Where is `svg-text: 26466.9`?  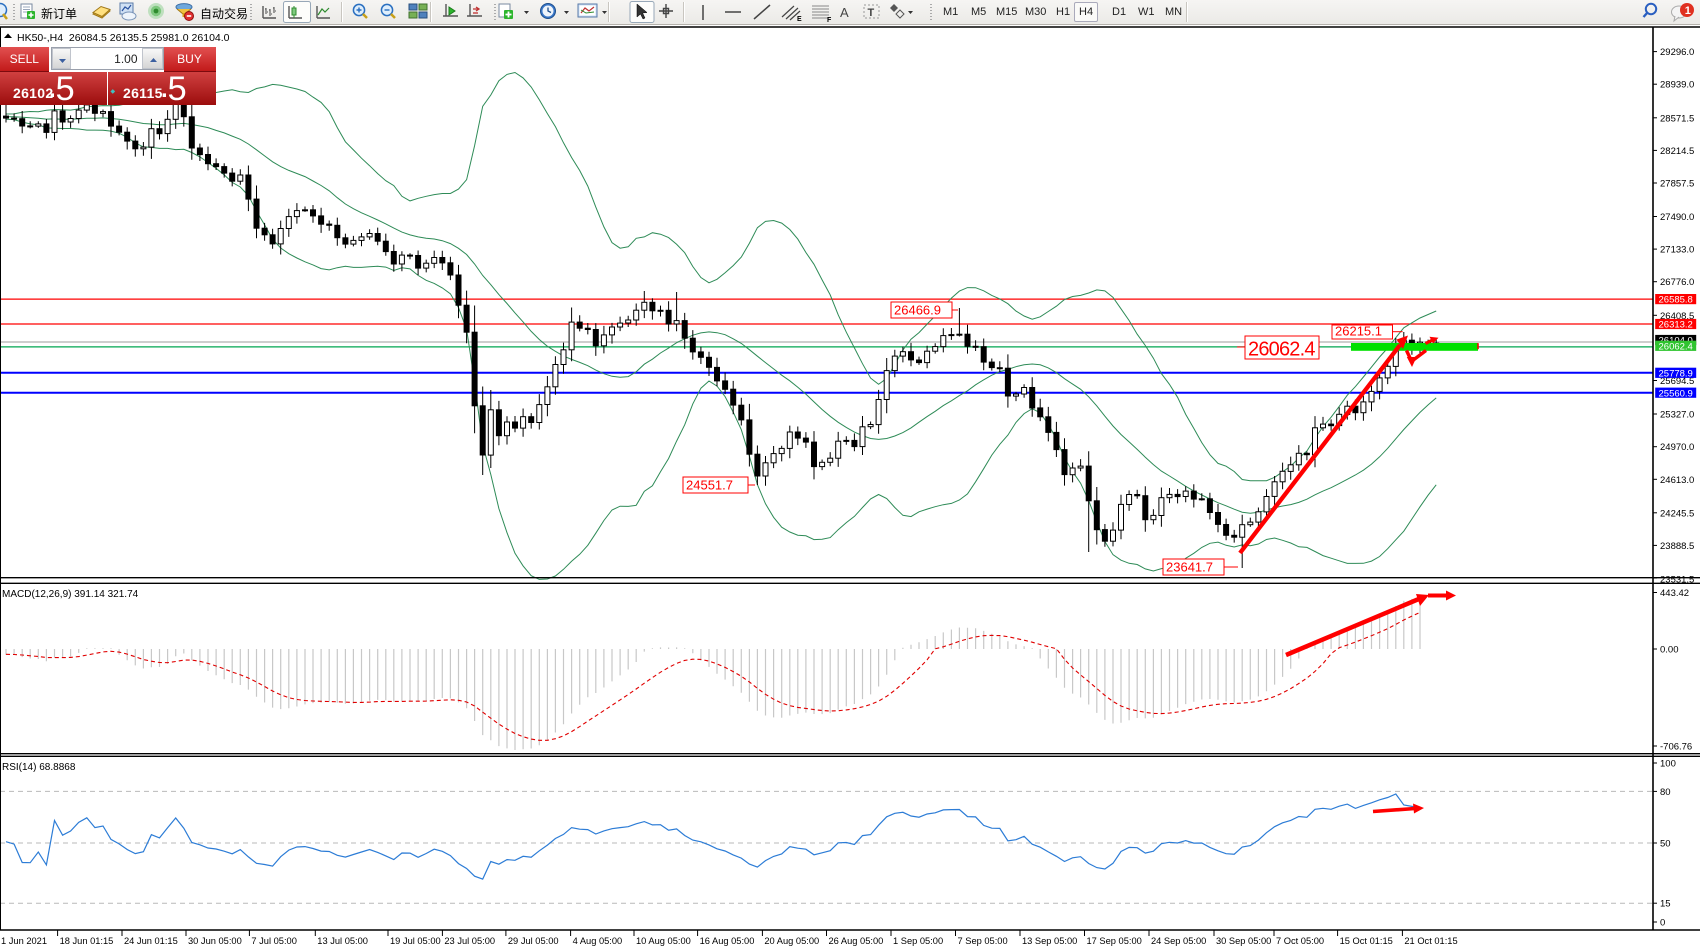
svg-text: 26466.9 is located at coordinates (917, 310).